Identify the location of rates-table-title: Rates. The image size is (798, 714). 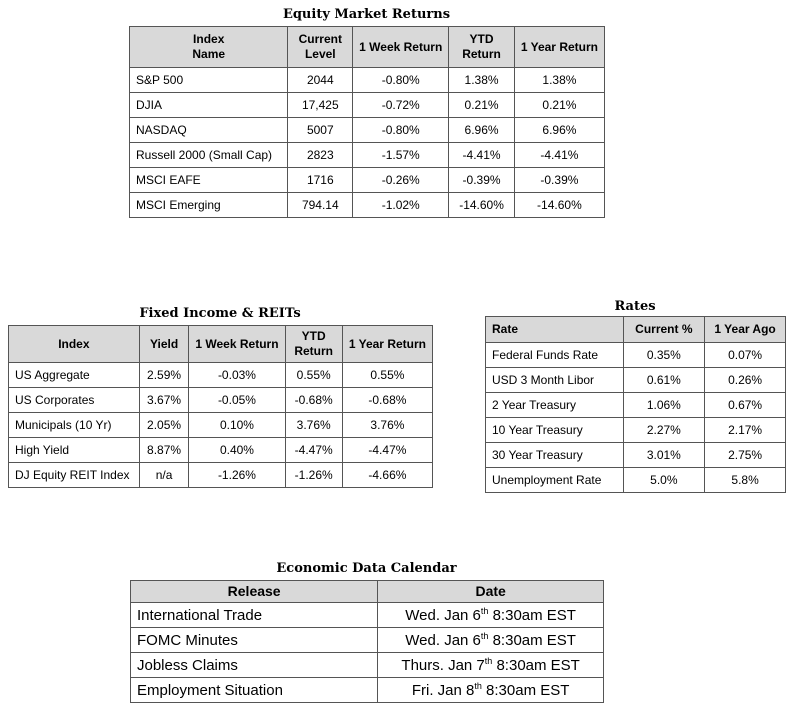
(635, 306).